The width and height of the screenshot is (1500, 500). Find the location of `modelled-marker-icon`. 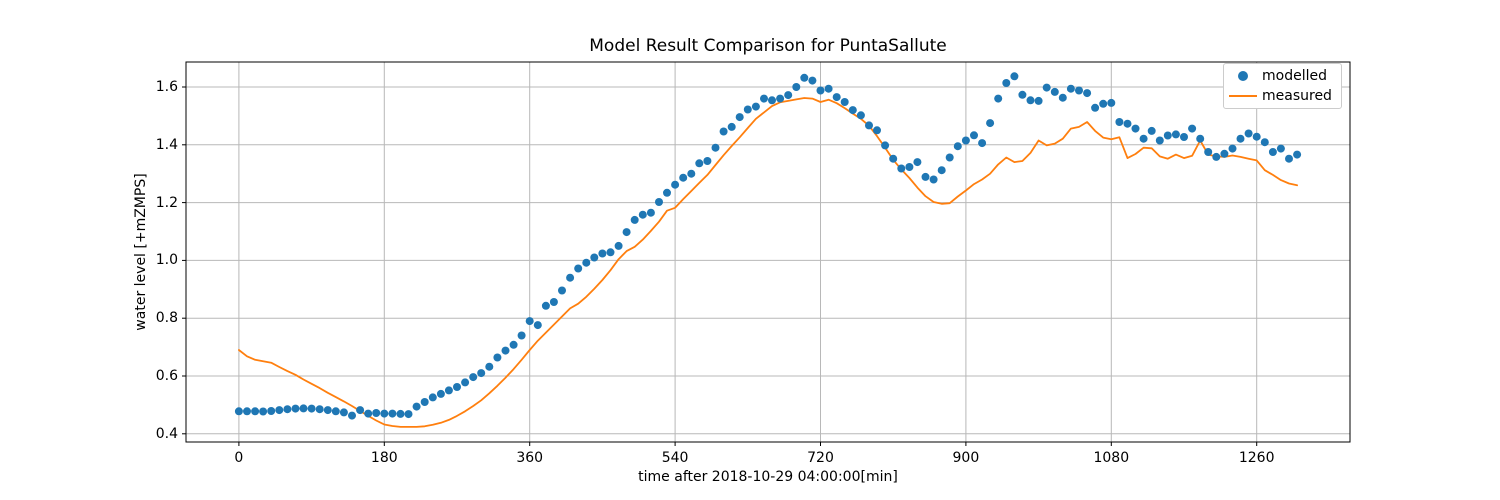

modelled-marker-icon is located at coordinates (1243, 76).